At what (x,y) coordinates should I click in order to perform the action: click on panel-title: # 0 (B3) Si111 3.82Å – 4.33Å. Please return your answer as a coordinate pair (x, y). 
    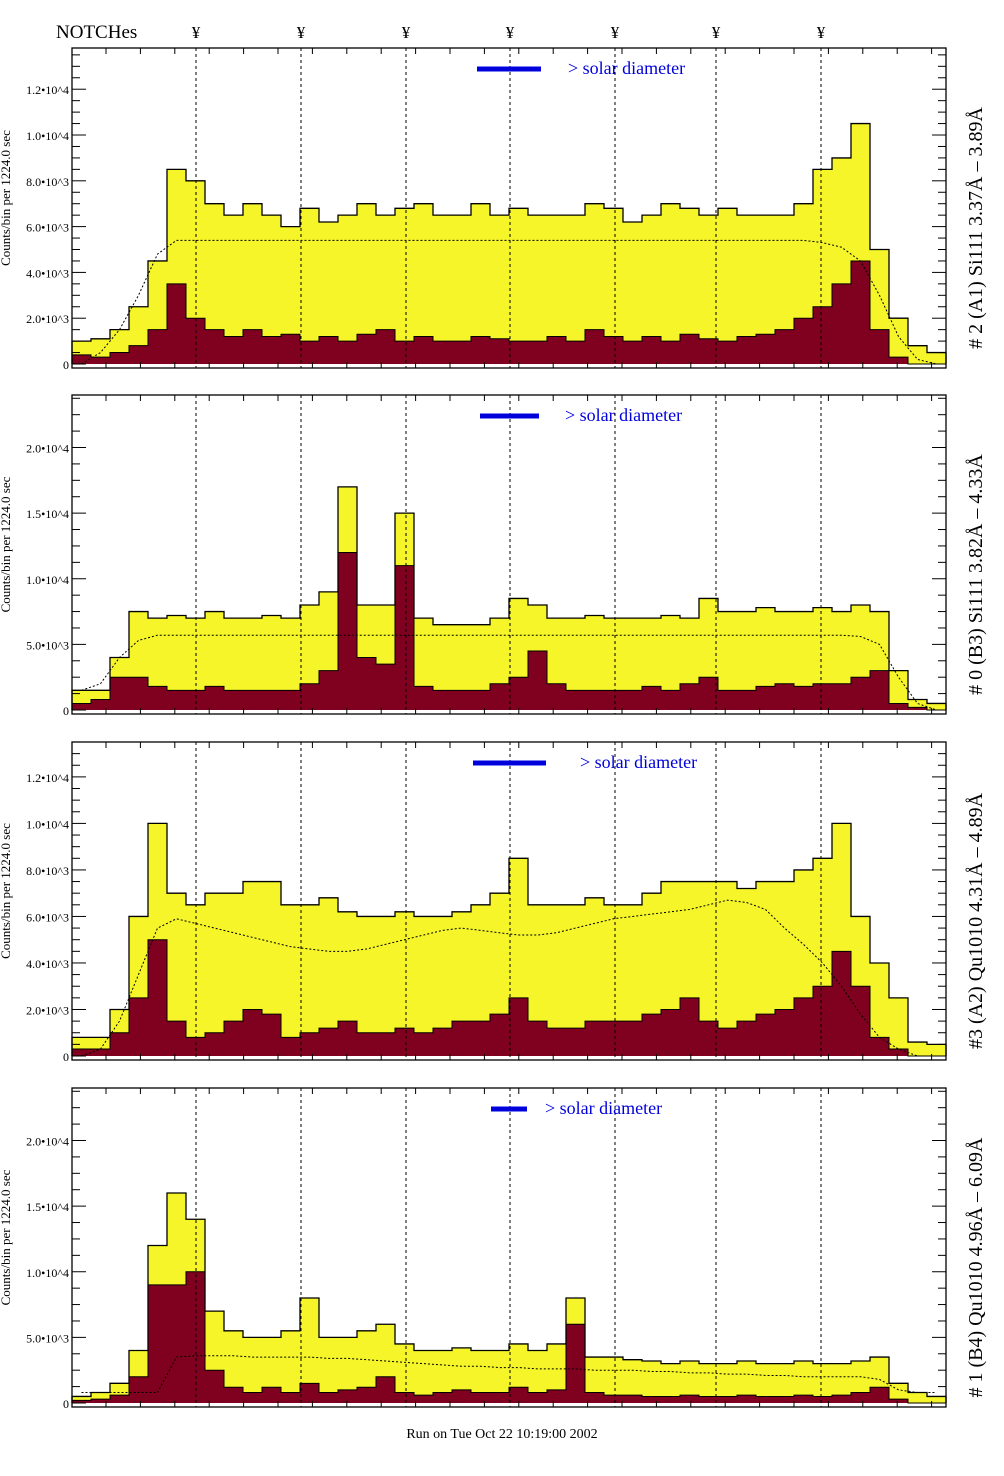
    Looking at the image, I should click on (976, 574).